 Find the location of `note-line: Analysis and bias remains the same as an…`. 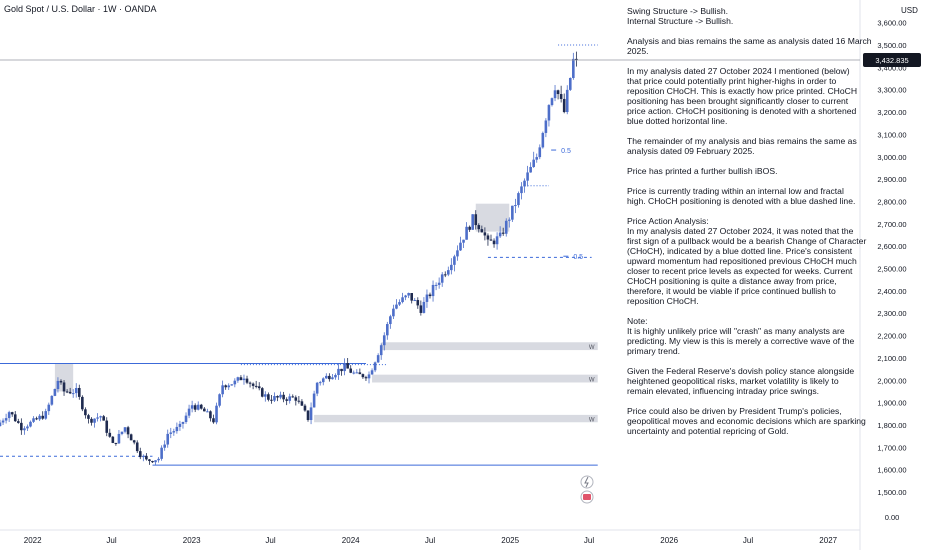

note-line: Analysis and bias remains the same as an… is located at coordinates (749, 41).